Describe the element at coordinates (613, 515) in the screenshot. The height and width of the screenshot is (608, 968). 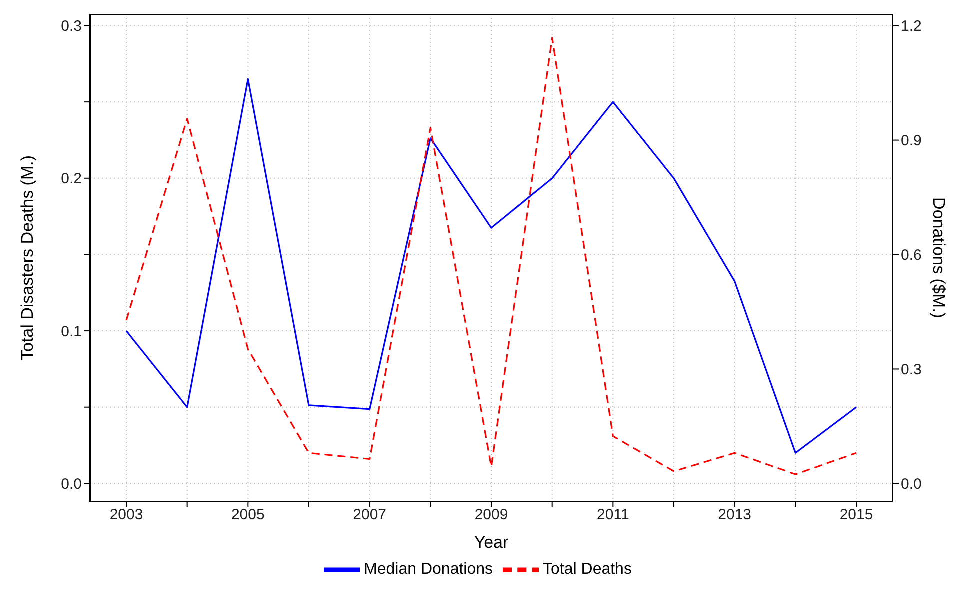
I see `x-tick-label: 2011` at that location.